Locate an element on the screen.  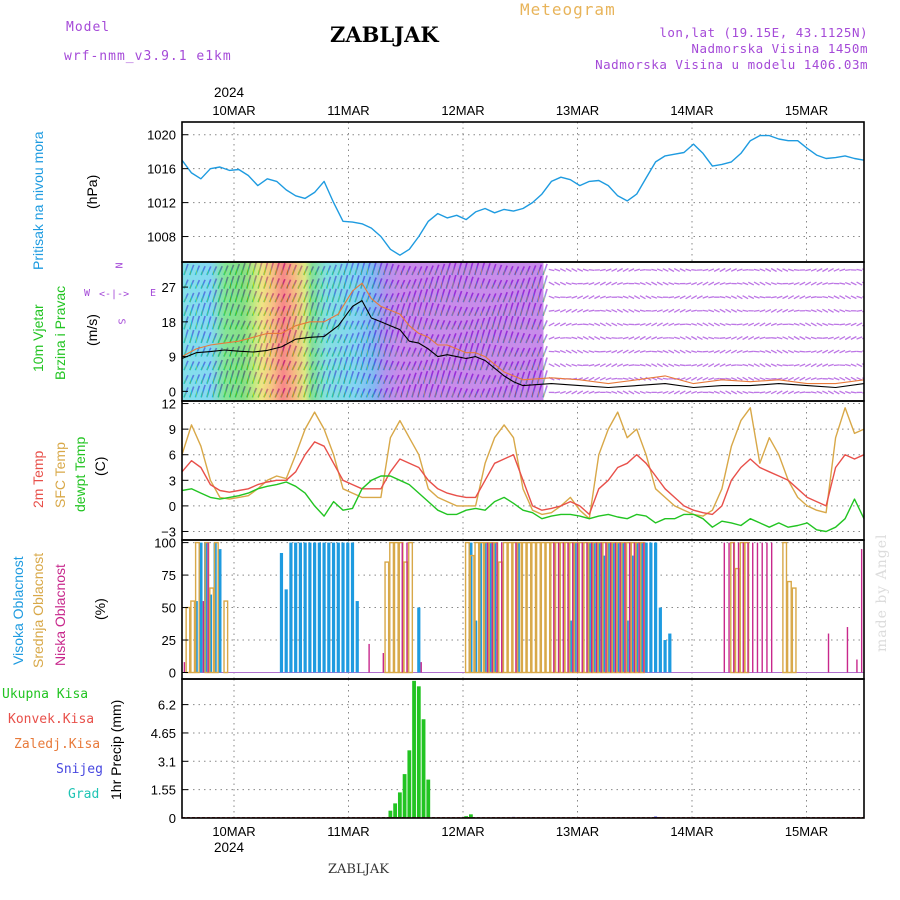
precip-bar is located at coordinates (409, 784).